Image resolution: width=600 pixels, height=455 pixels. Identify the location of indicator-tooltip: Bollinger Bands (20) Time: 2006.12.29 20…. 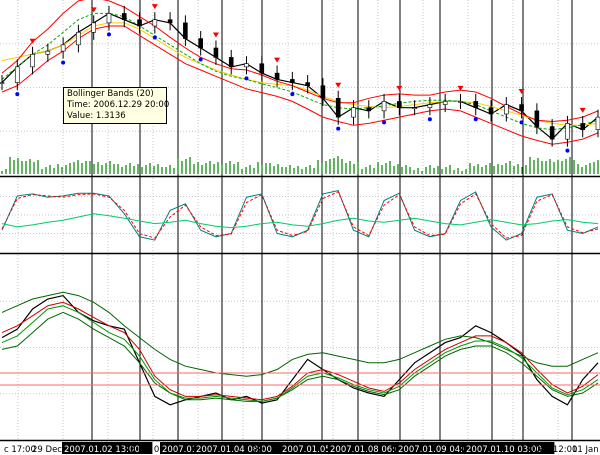
(116, 105).